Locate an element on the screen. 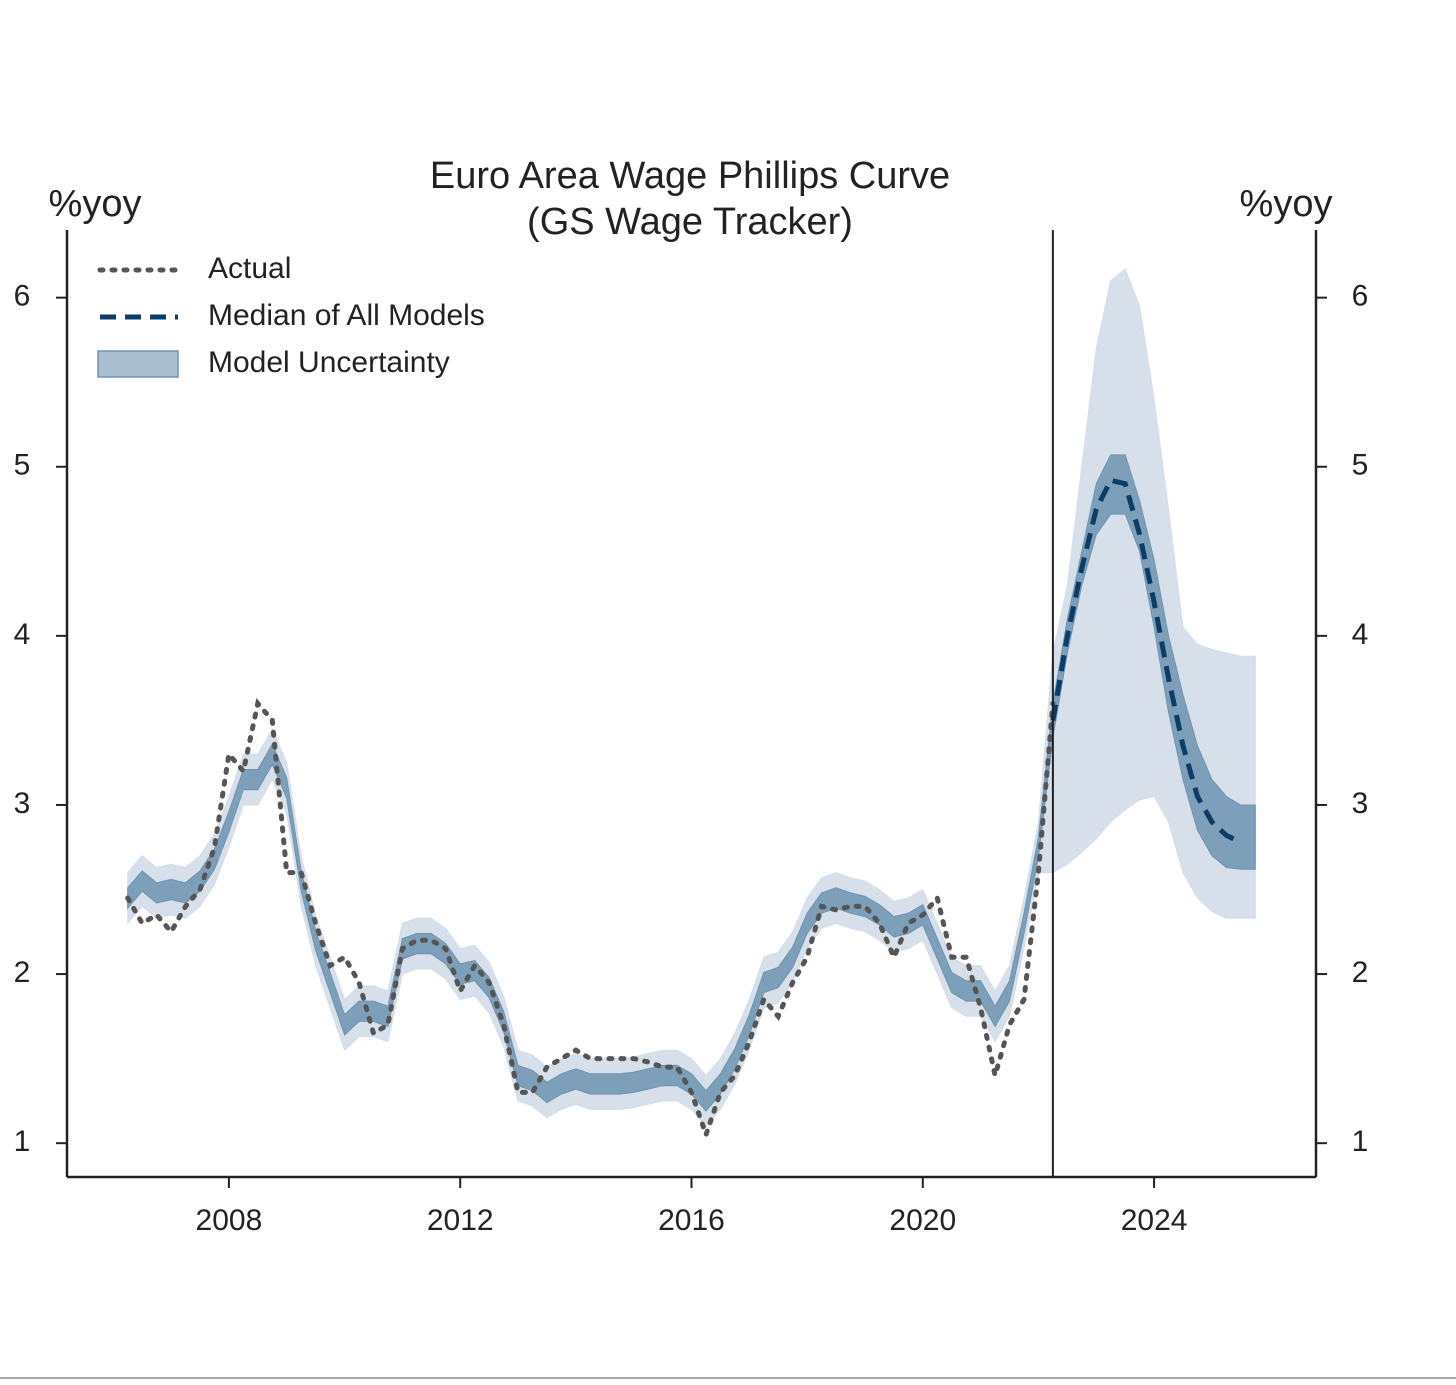 The height and width of the screenshot is (1385, 1456). x-tick-label: 2020 is located at coordinates (922, 1220).